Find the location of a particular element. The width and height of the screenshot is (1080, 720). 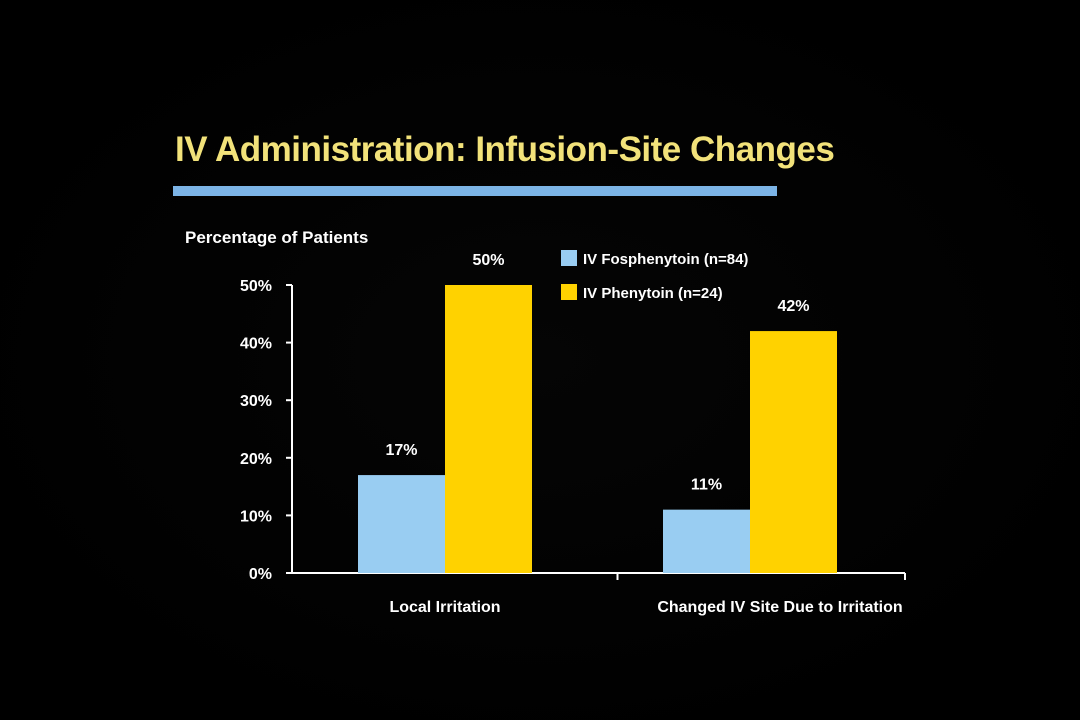

data-label: 17% is located at coordinates (401, 450).